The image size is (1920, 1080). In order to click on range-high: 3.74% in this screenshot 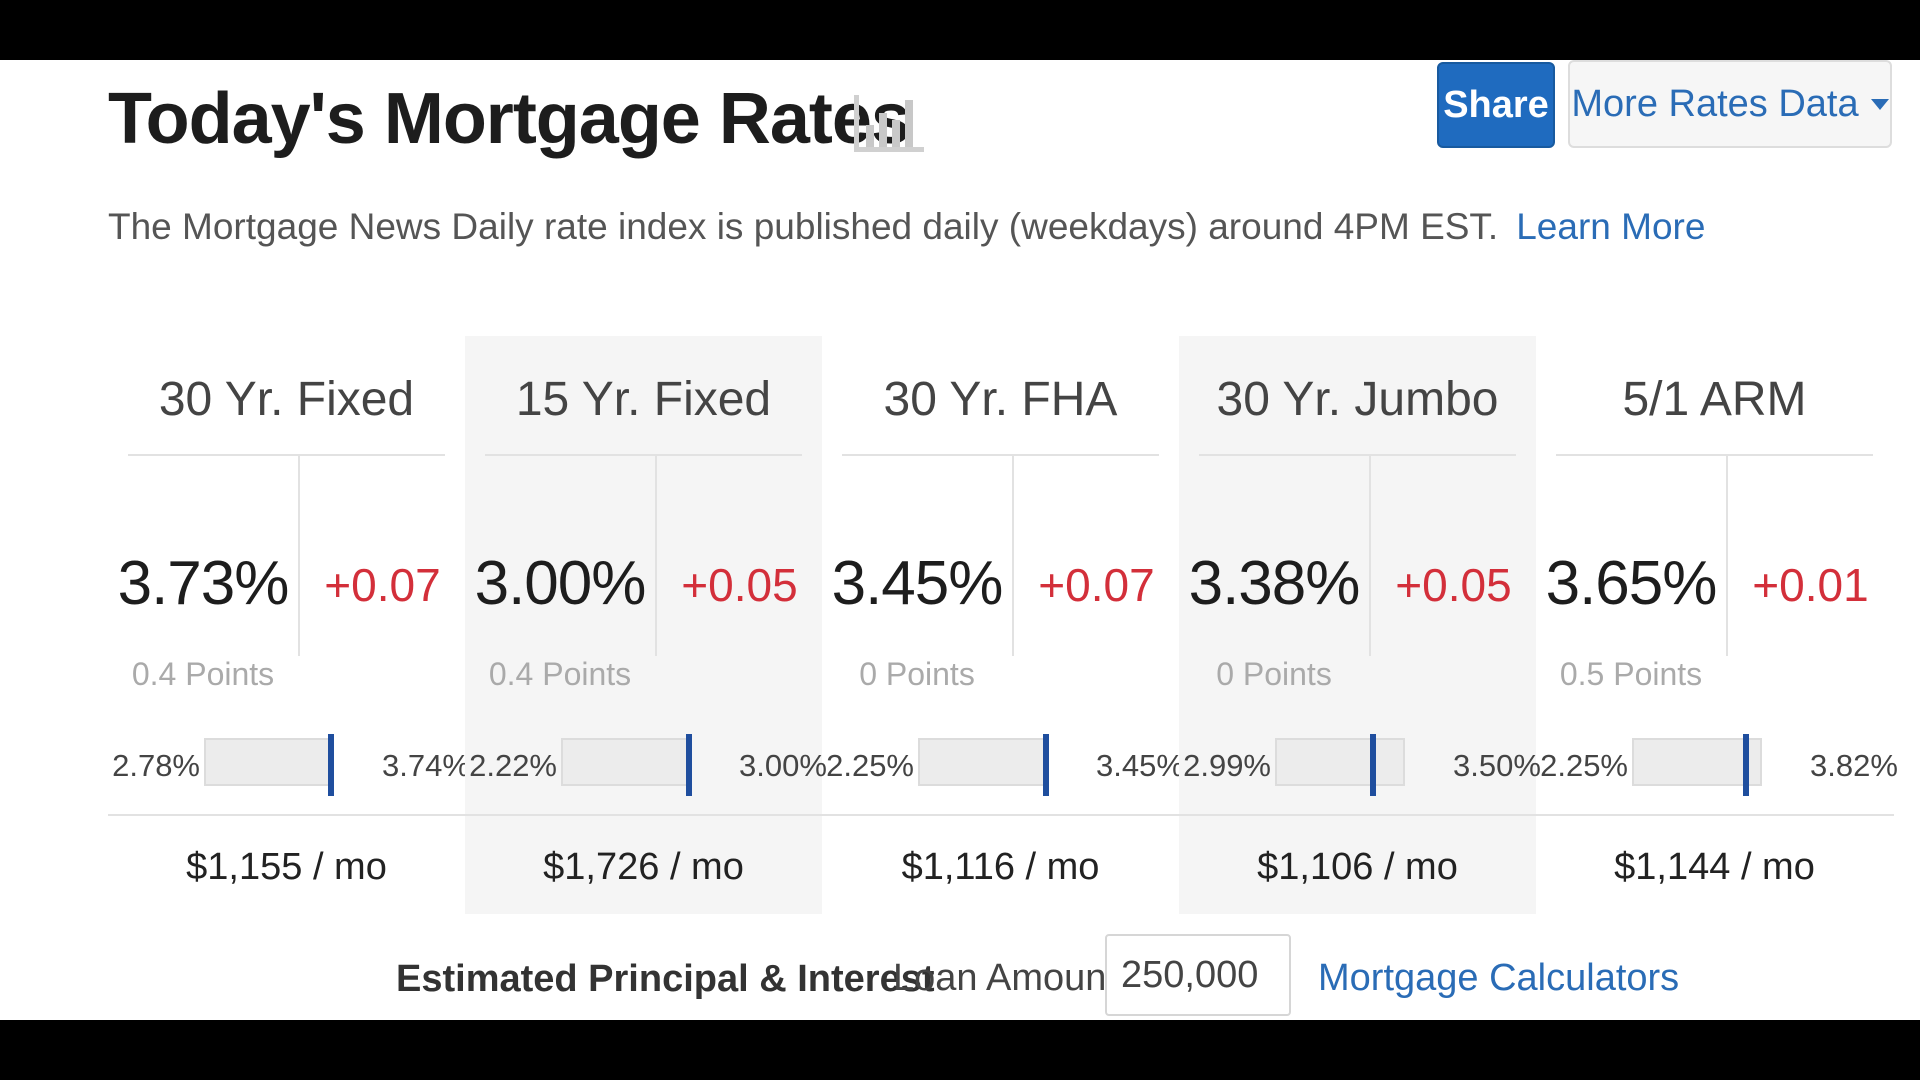, I will do `click(426, 765)`.